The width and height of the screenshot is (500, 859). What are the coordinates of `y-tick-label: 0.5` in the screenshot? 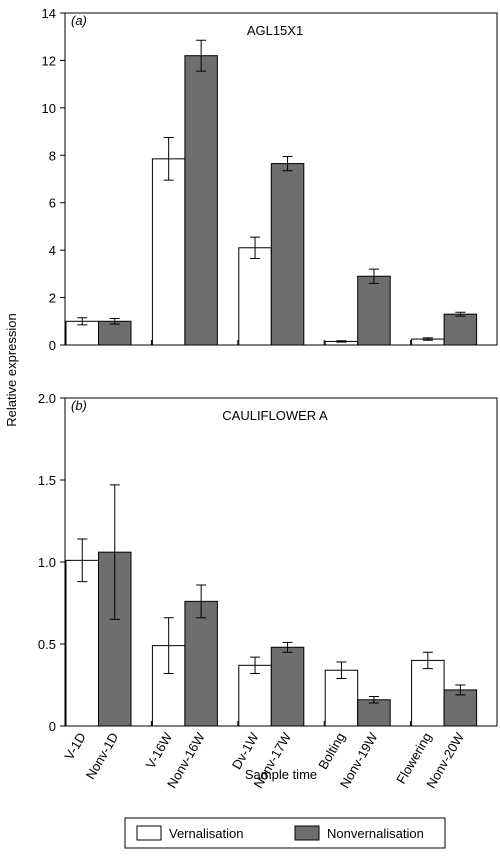 It's located at (47, 644).